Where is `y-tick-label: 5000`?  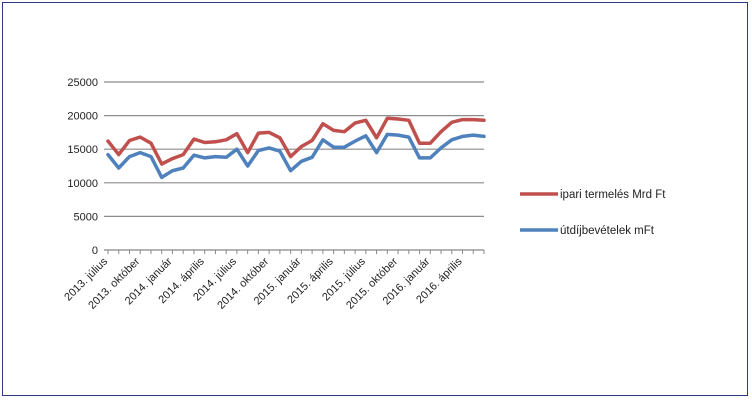
y-tick-label: 5000 is located at coordinates (86, 217).